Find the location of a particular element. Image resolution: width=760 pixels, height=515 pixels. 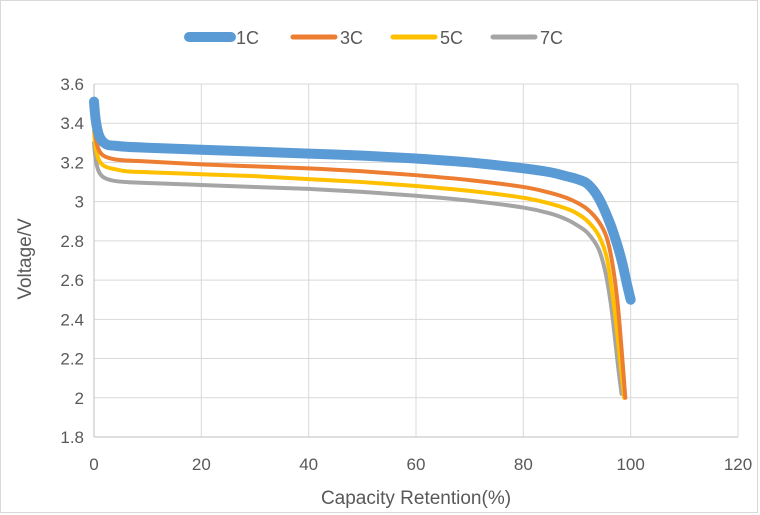

legend: 1C 3C 5C 7C is located at coordinates (373, 38).